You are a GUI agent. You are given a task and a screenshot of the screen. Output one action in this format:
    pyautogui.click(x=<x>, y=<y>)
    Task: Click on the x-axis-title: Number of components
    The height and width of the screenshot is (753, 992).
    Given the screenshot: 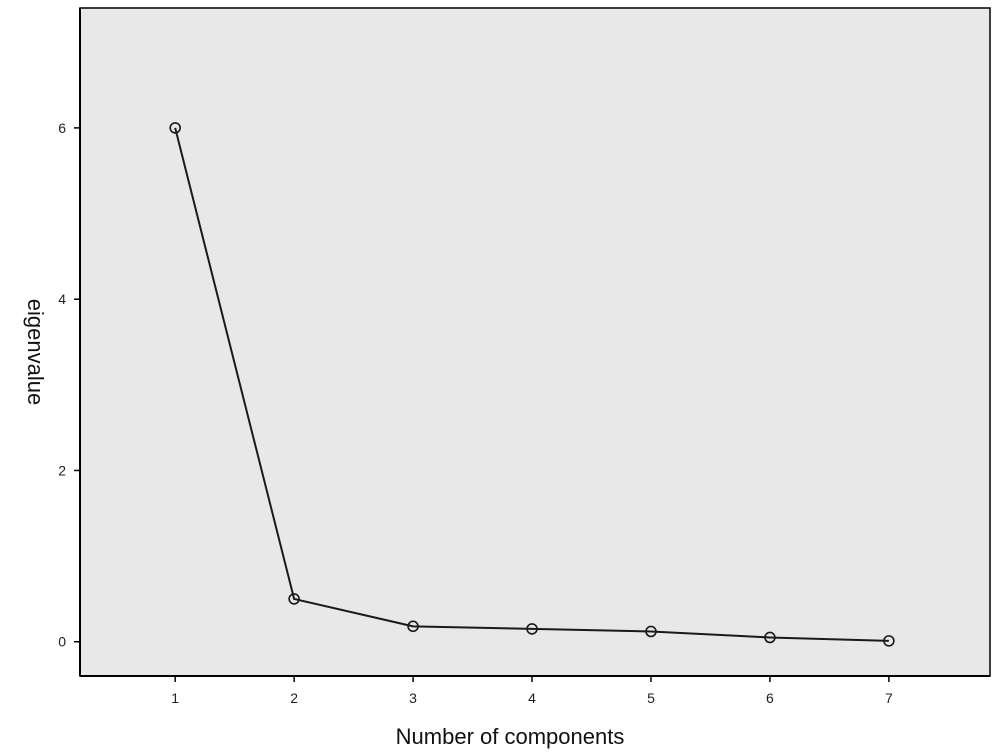 What is the action you would take?
    pyautogui.click(x=510, y=736)
    